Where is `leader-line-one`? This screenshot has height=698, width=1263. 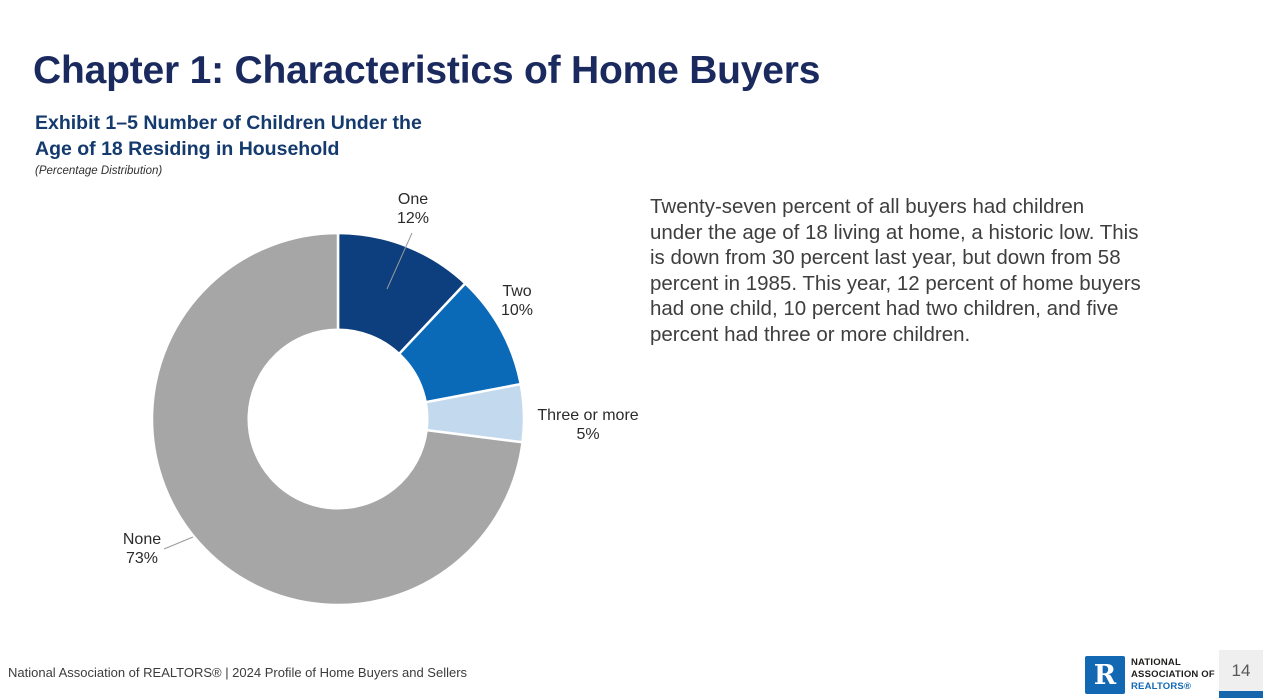 leader-line-one is located at coordinates (399, 261).